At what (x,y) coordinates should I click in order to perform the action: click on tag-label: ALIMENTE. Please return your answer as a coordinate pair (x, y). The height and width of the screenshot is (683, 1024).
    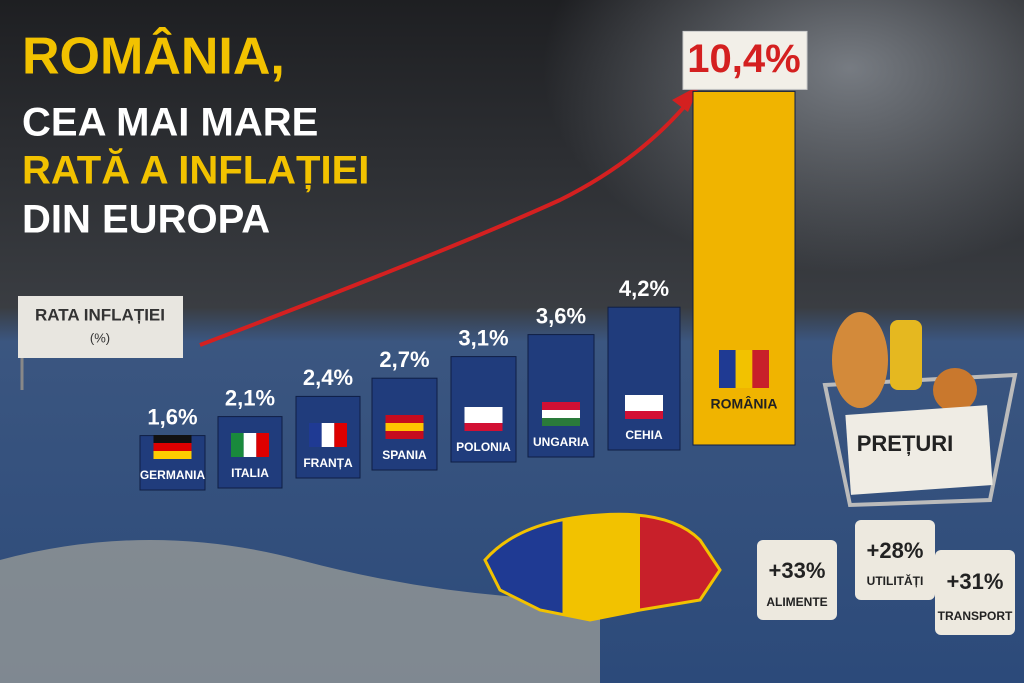
    Looking at the image, I should click on (796, 602).